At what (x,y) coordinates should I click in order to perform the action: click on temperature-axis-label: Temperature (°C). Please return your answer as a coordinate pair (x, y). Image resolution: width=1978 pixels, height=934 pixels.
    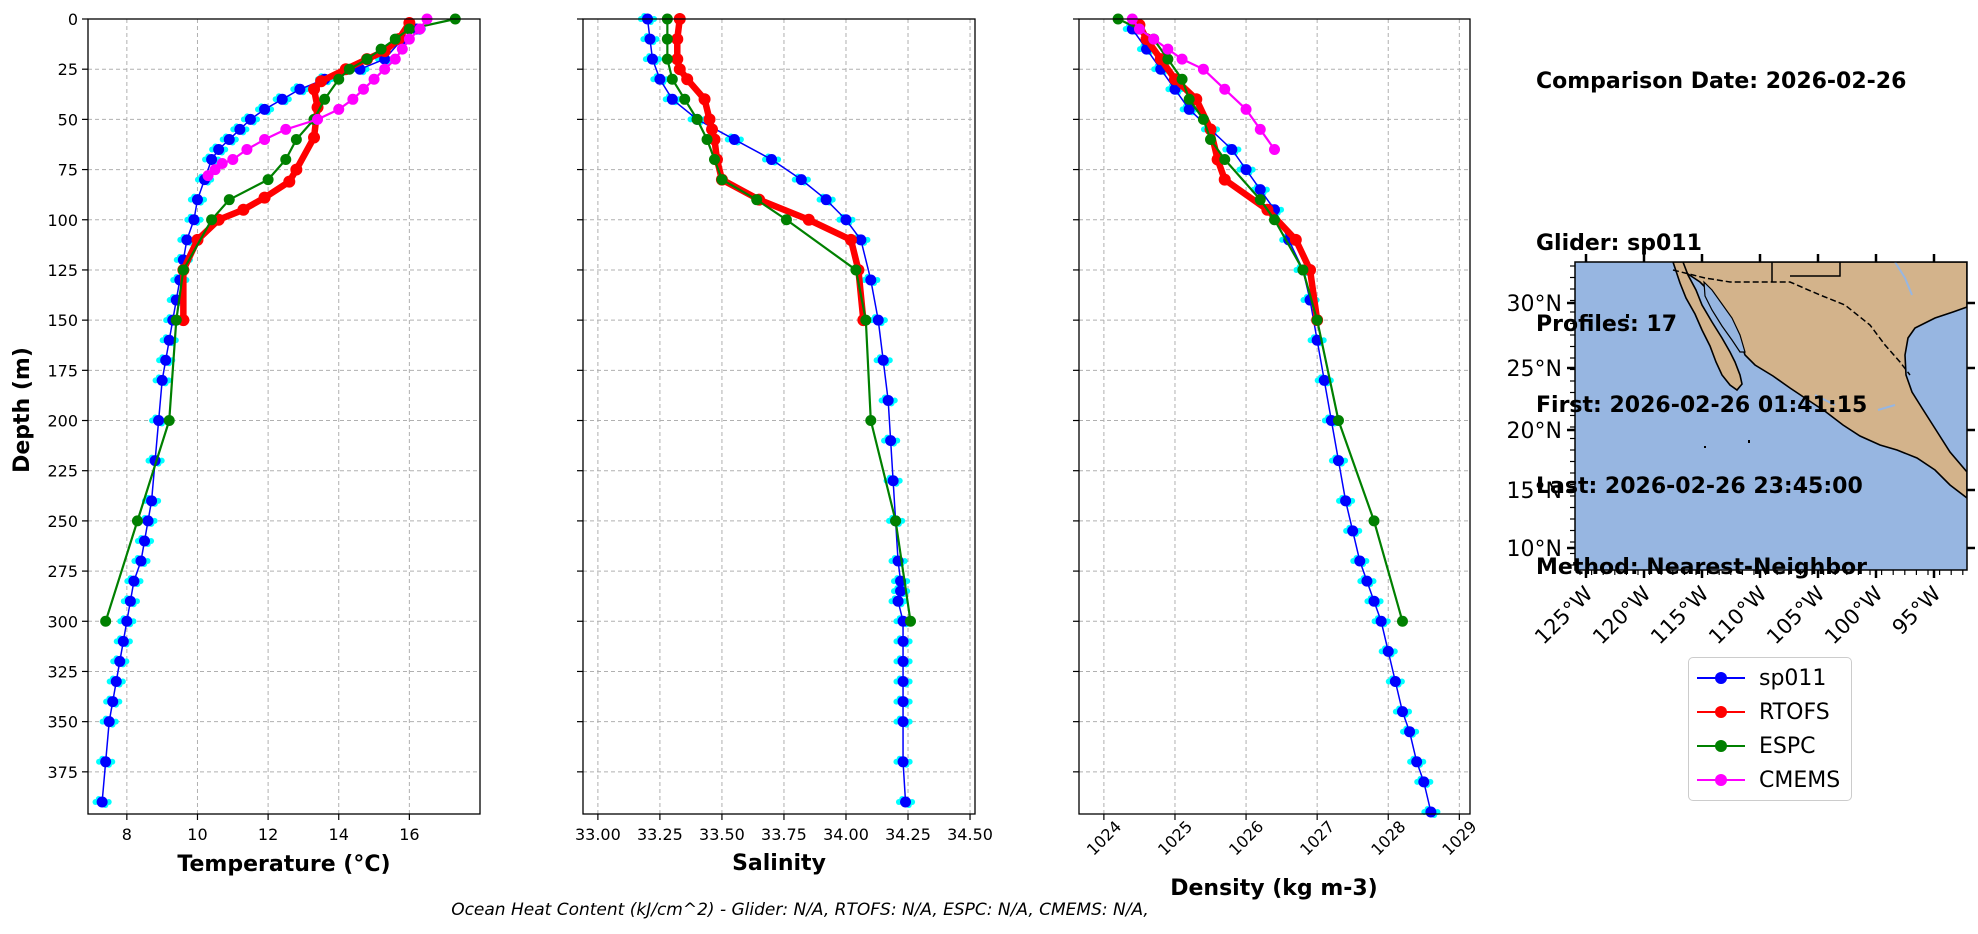
    Looking at the image, I should click on (283, 864).